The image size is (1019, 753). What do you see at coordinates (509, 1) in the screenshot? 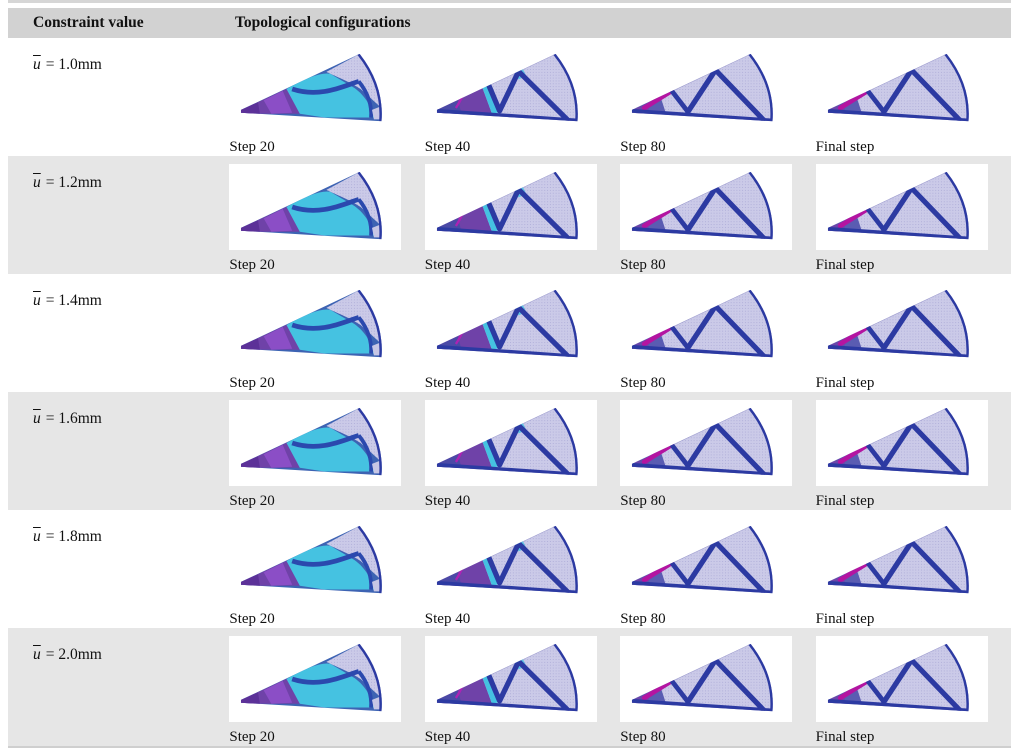
I see `table-top-rule` at bounding box center [509, 1].